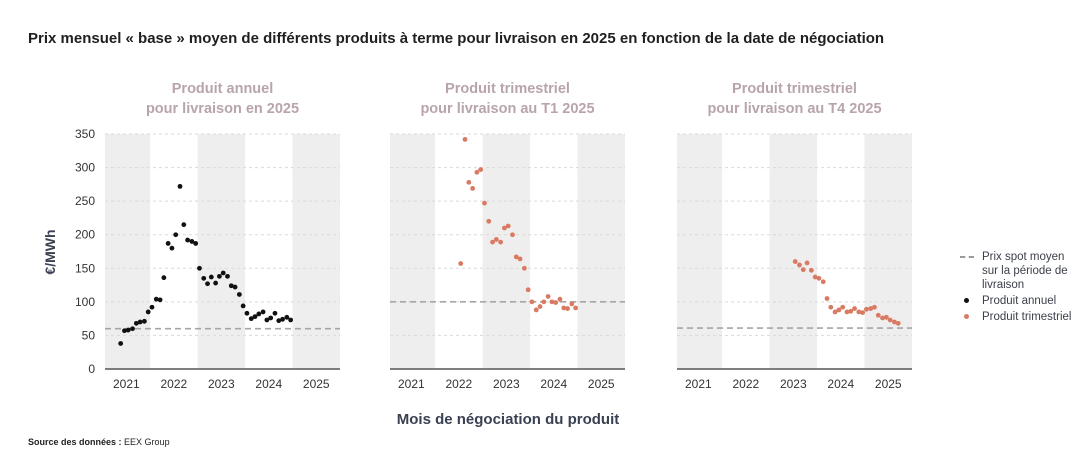 This screenshot has width=1090, height=467. What do you see at coordinates (967, 257) in the screenshot?
I see `dashed-line-icon` at bounding box center [967, 257].